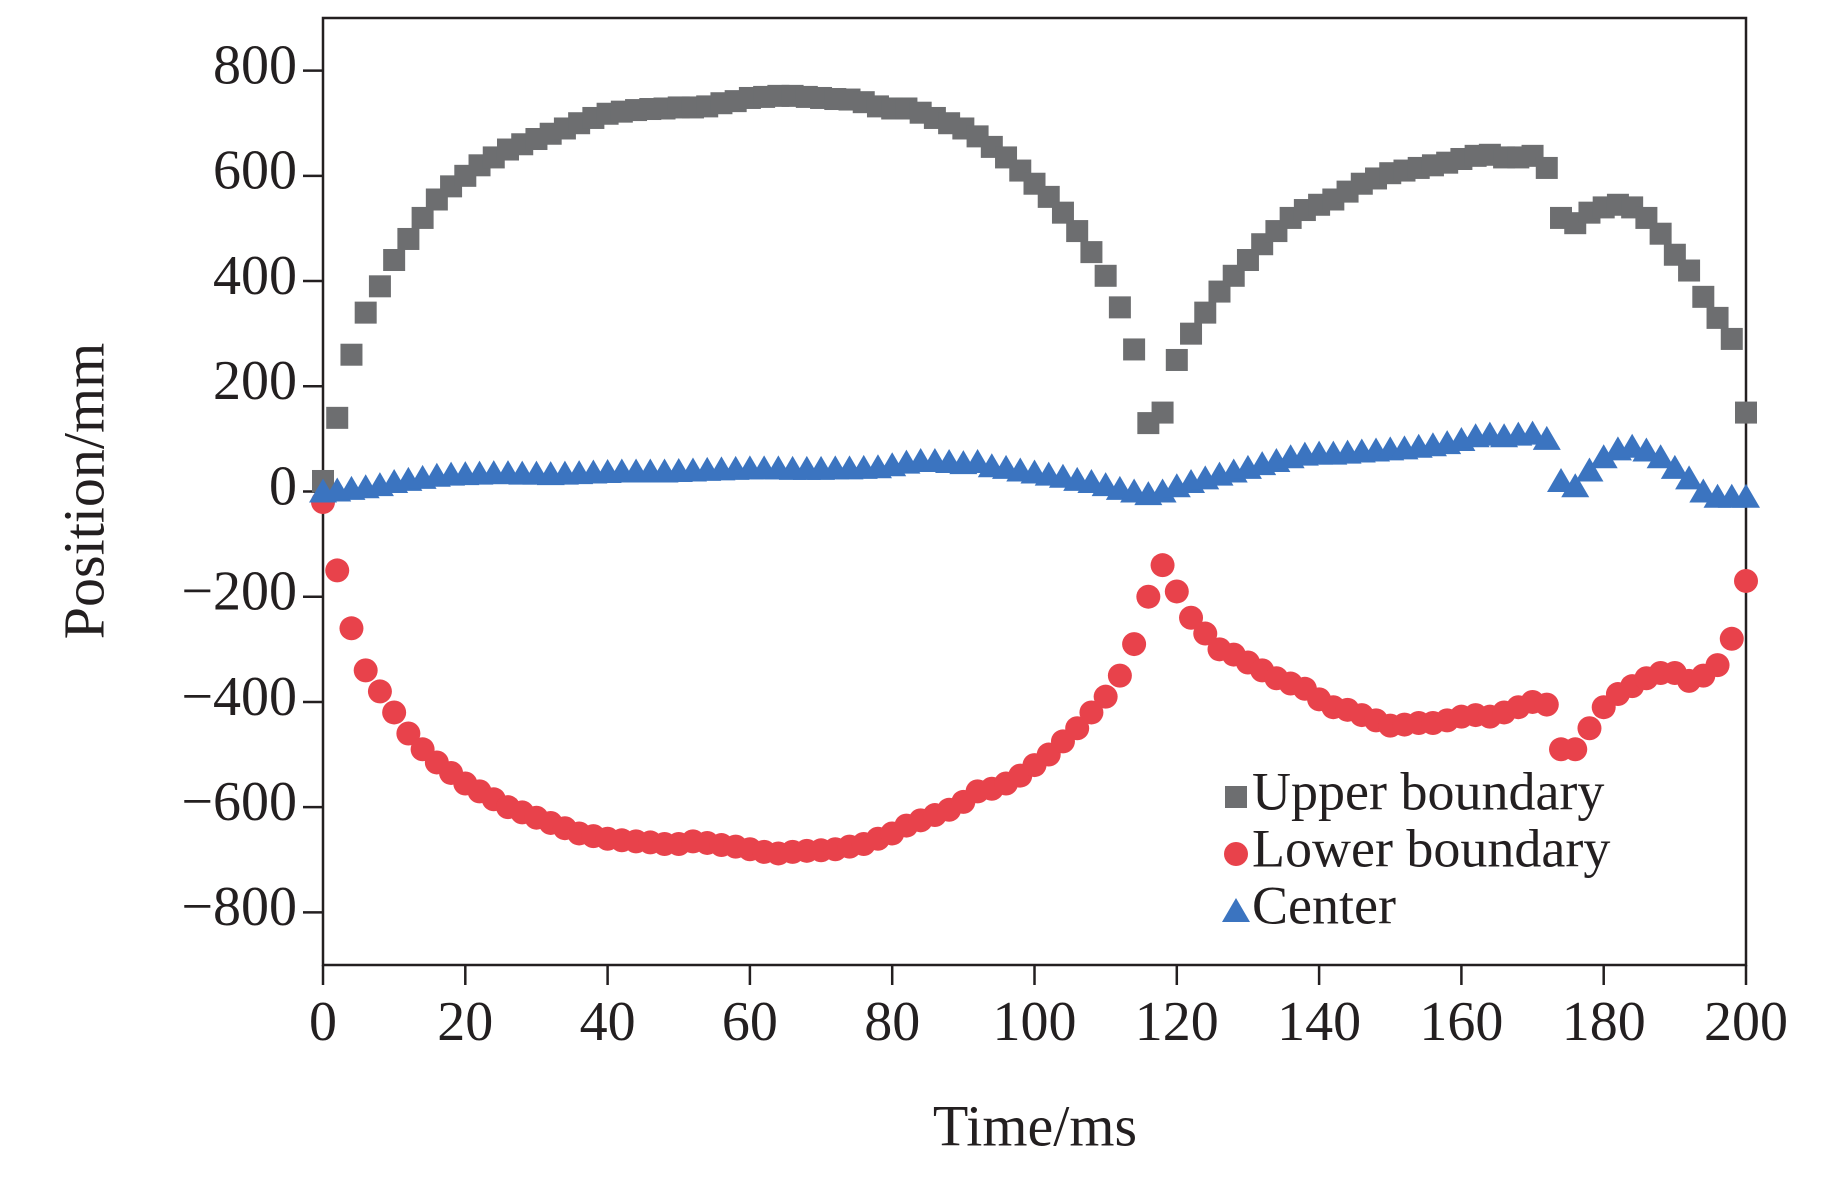 This screenshot has height=1181, width=1843. What do you see at coordinates (608, 1022) in the screenshot?
I see `x-tick-label: 40` at bounding box center [608, 1022].